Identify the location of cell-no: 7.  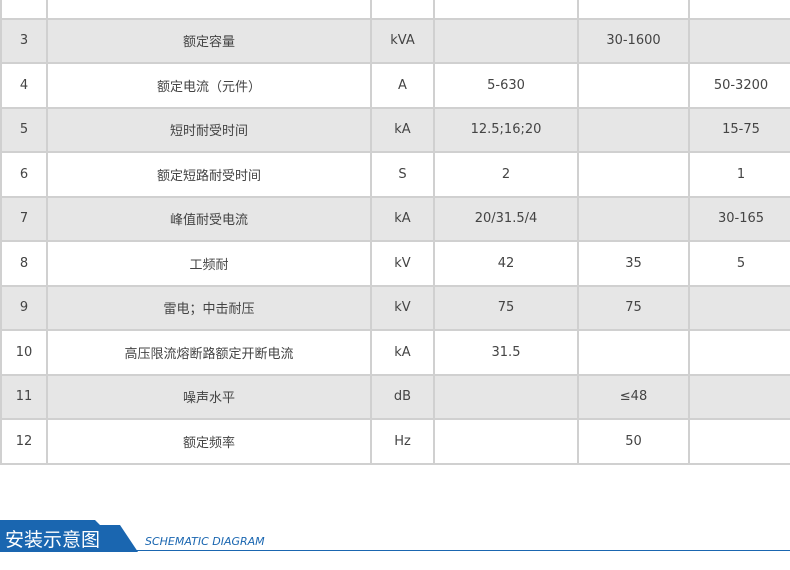
(24, 218).